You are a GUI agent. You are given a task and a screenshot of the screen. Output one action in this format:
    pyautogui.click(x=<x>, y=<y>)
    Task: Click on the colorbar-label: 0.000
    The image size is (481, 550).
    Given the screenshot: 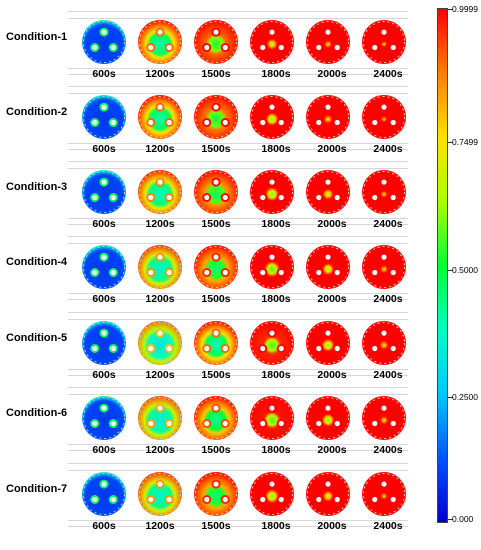 What is the action you would take?
    pyautogui.click(x=463, y=519)
    